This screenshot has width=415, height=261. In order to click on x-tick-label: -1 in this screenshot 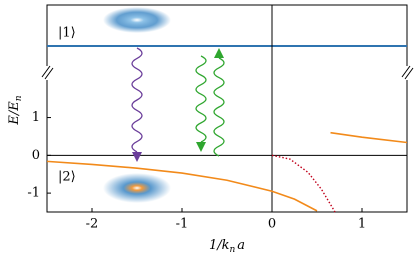, I will do `click(182, 224)`.